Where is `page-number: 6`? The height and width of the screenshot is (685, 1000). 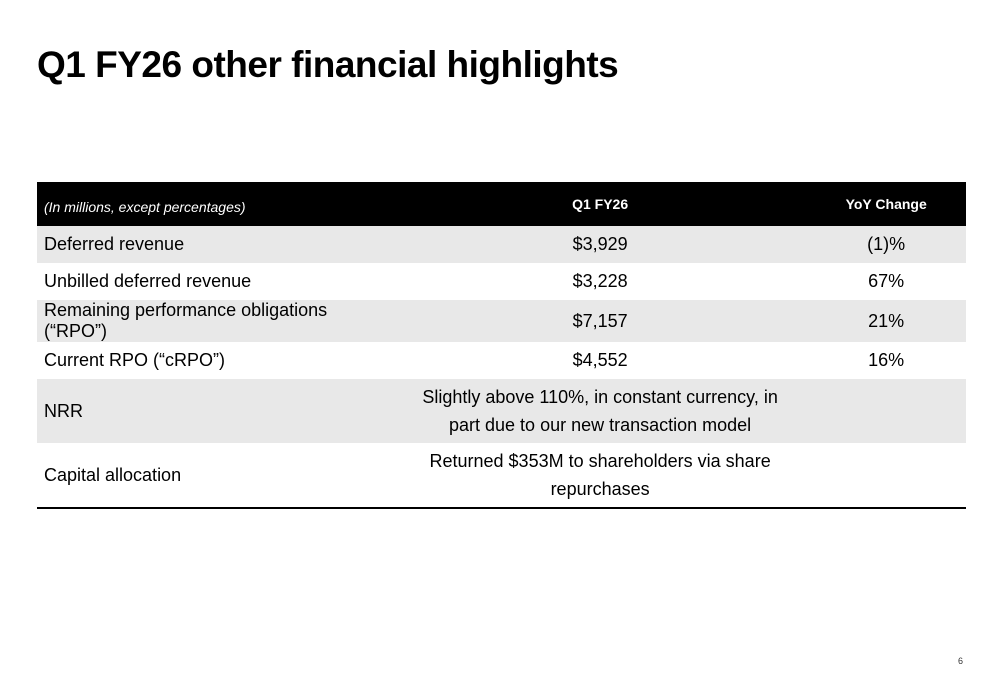
page-number: 6 is located at coordinates (961, 661).